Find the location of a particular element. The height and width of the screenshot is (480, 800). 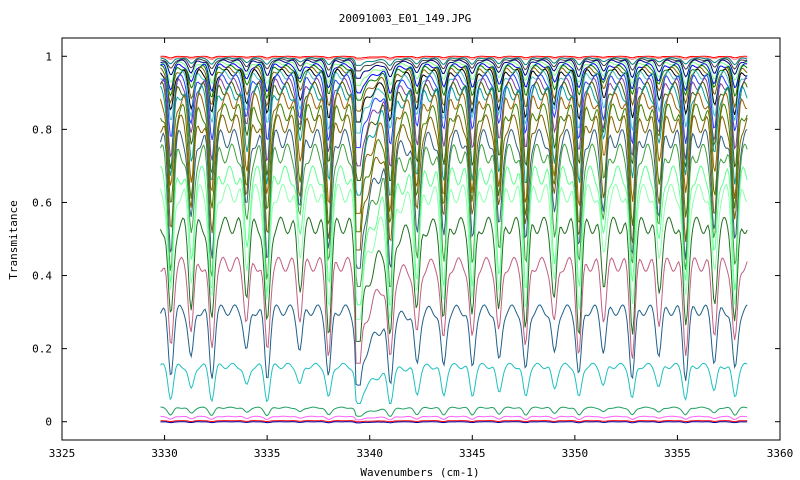

x-tick-label: 3330 is located at coordinates (164, 453).